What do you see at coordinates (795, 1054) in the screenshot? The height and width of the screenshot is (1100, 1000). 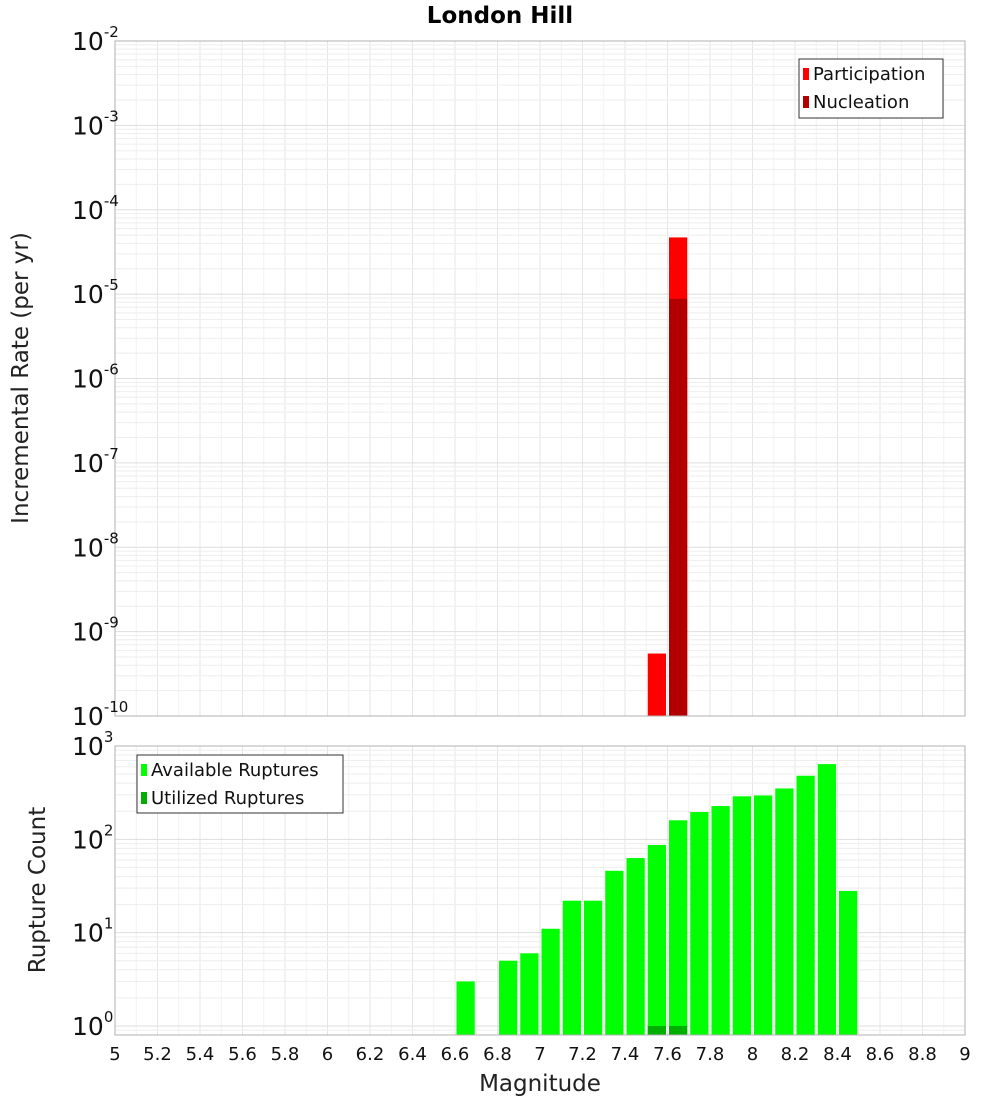 I see `x-tick-label: 8.2` at bounding box center [795, 1054].